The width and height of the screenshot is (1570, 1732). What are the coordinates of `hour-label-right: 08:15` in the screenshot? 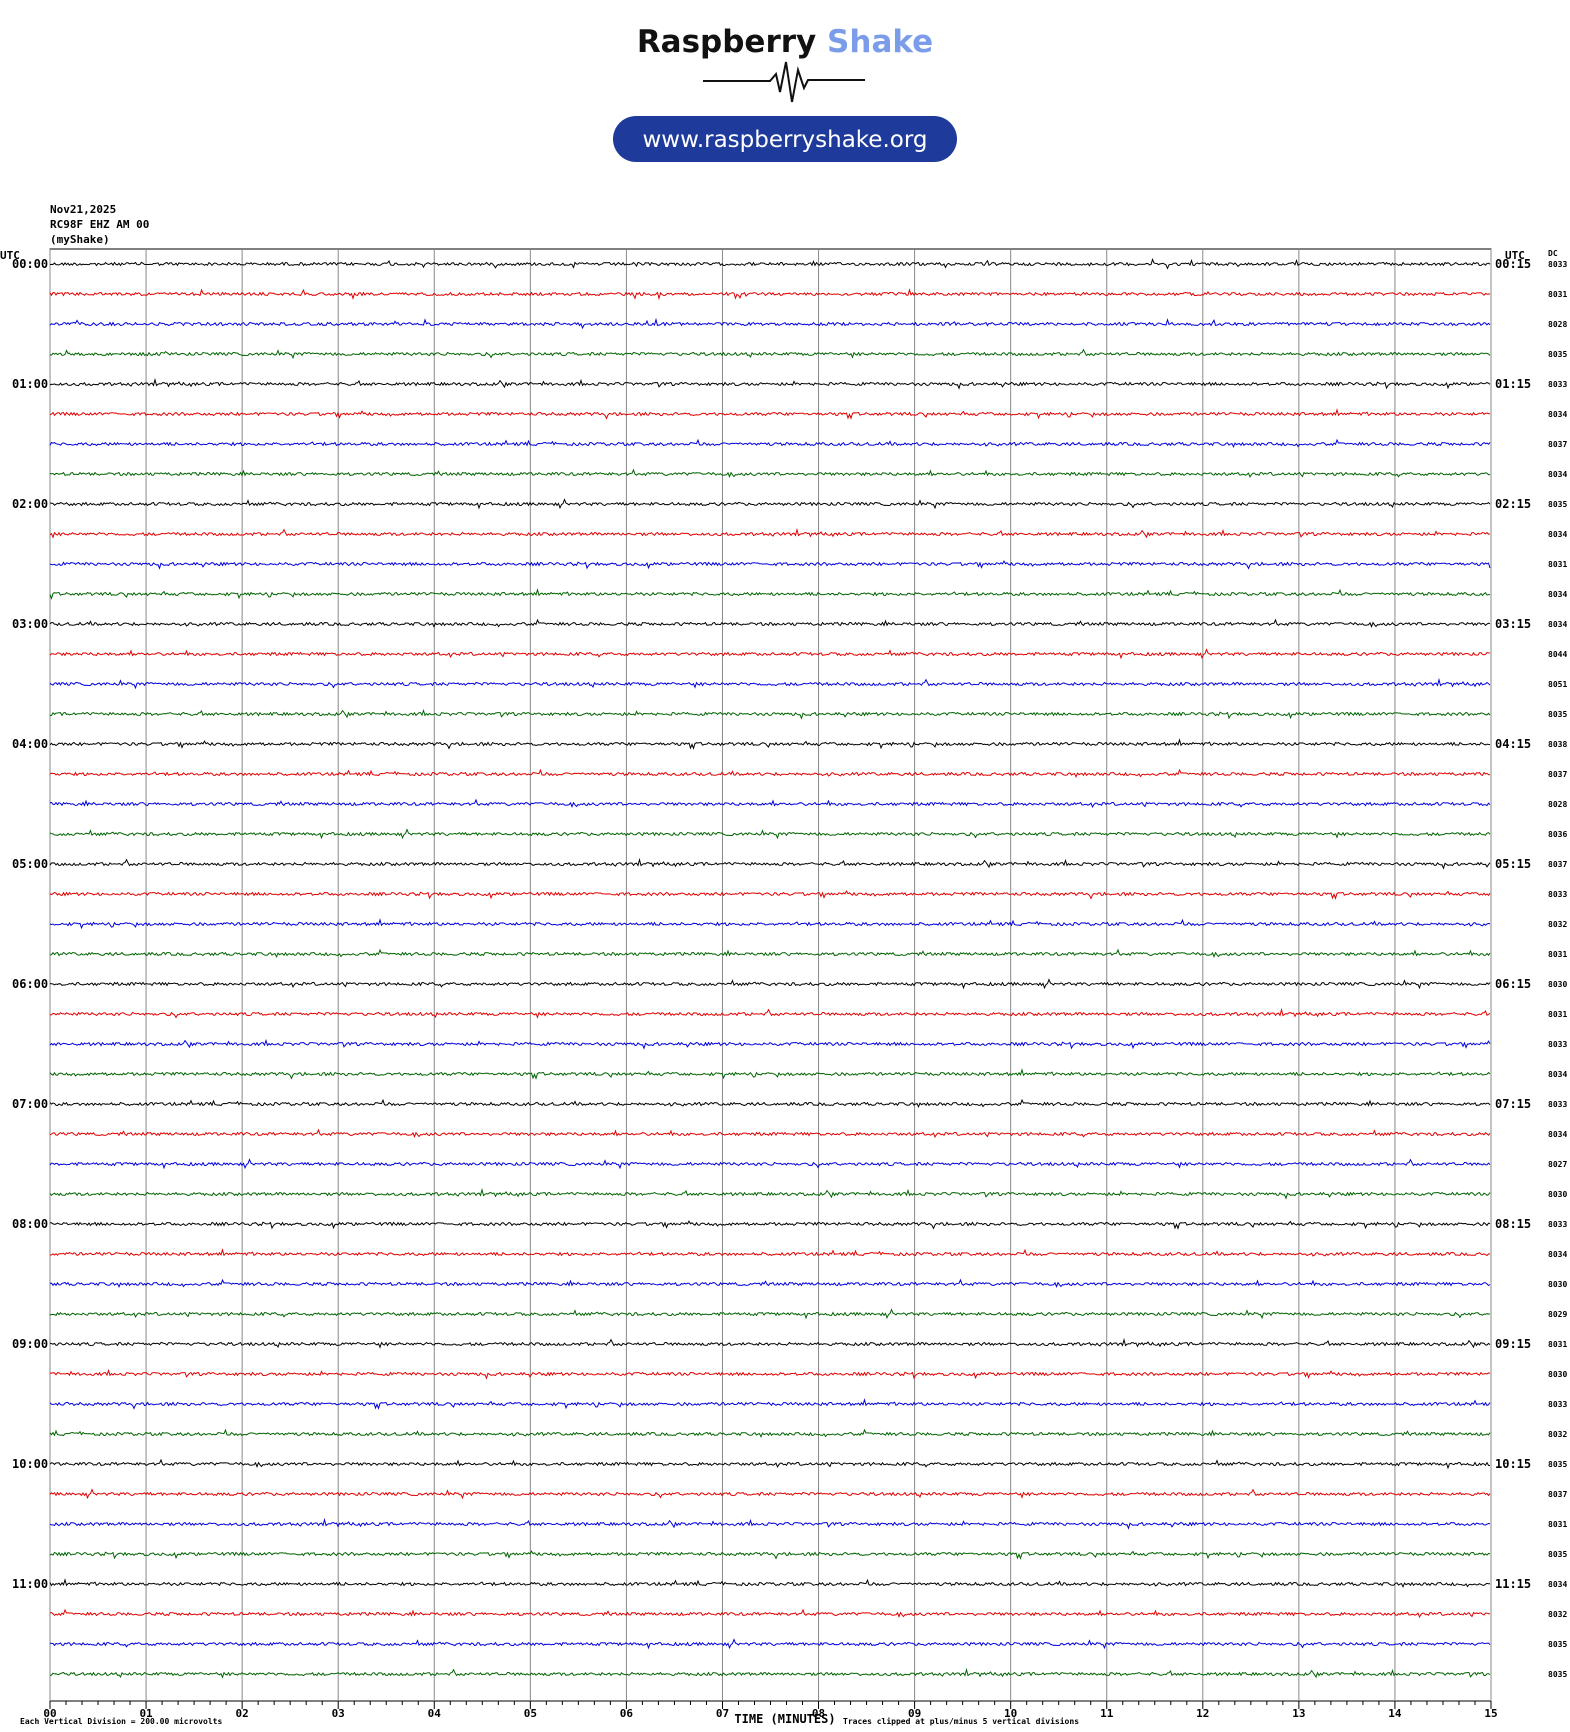 It's located at (1513, 1224).